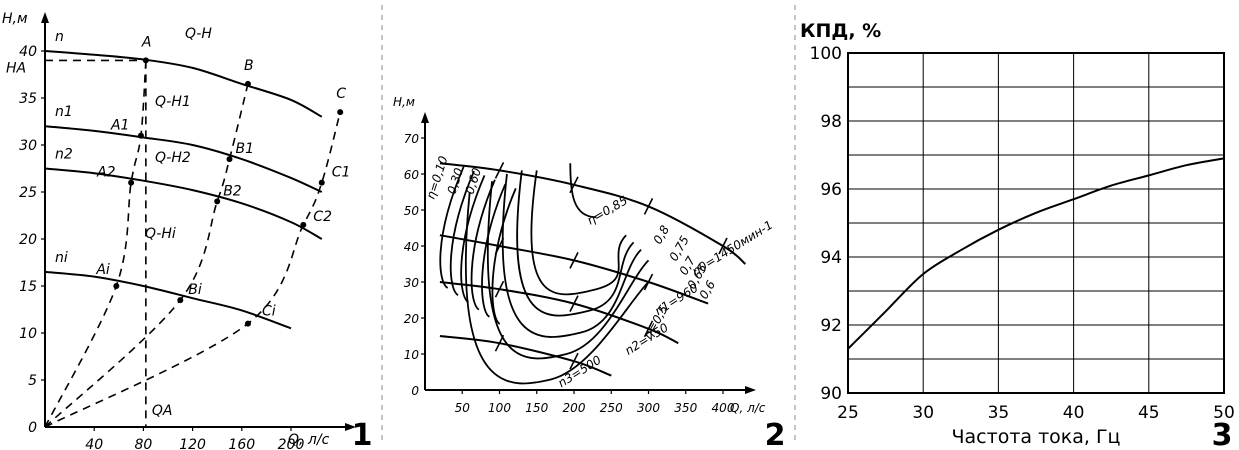 The image size is (1239, 450). Describe the element at coordinates (412, 211) in the screenshot. I see `y-tick-label: 50` at that location.